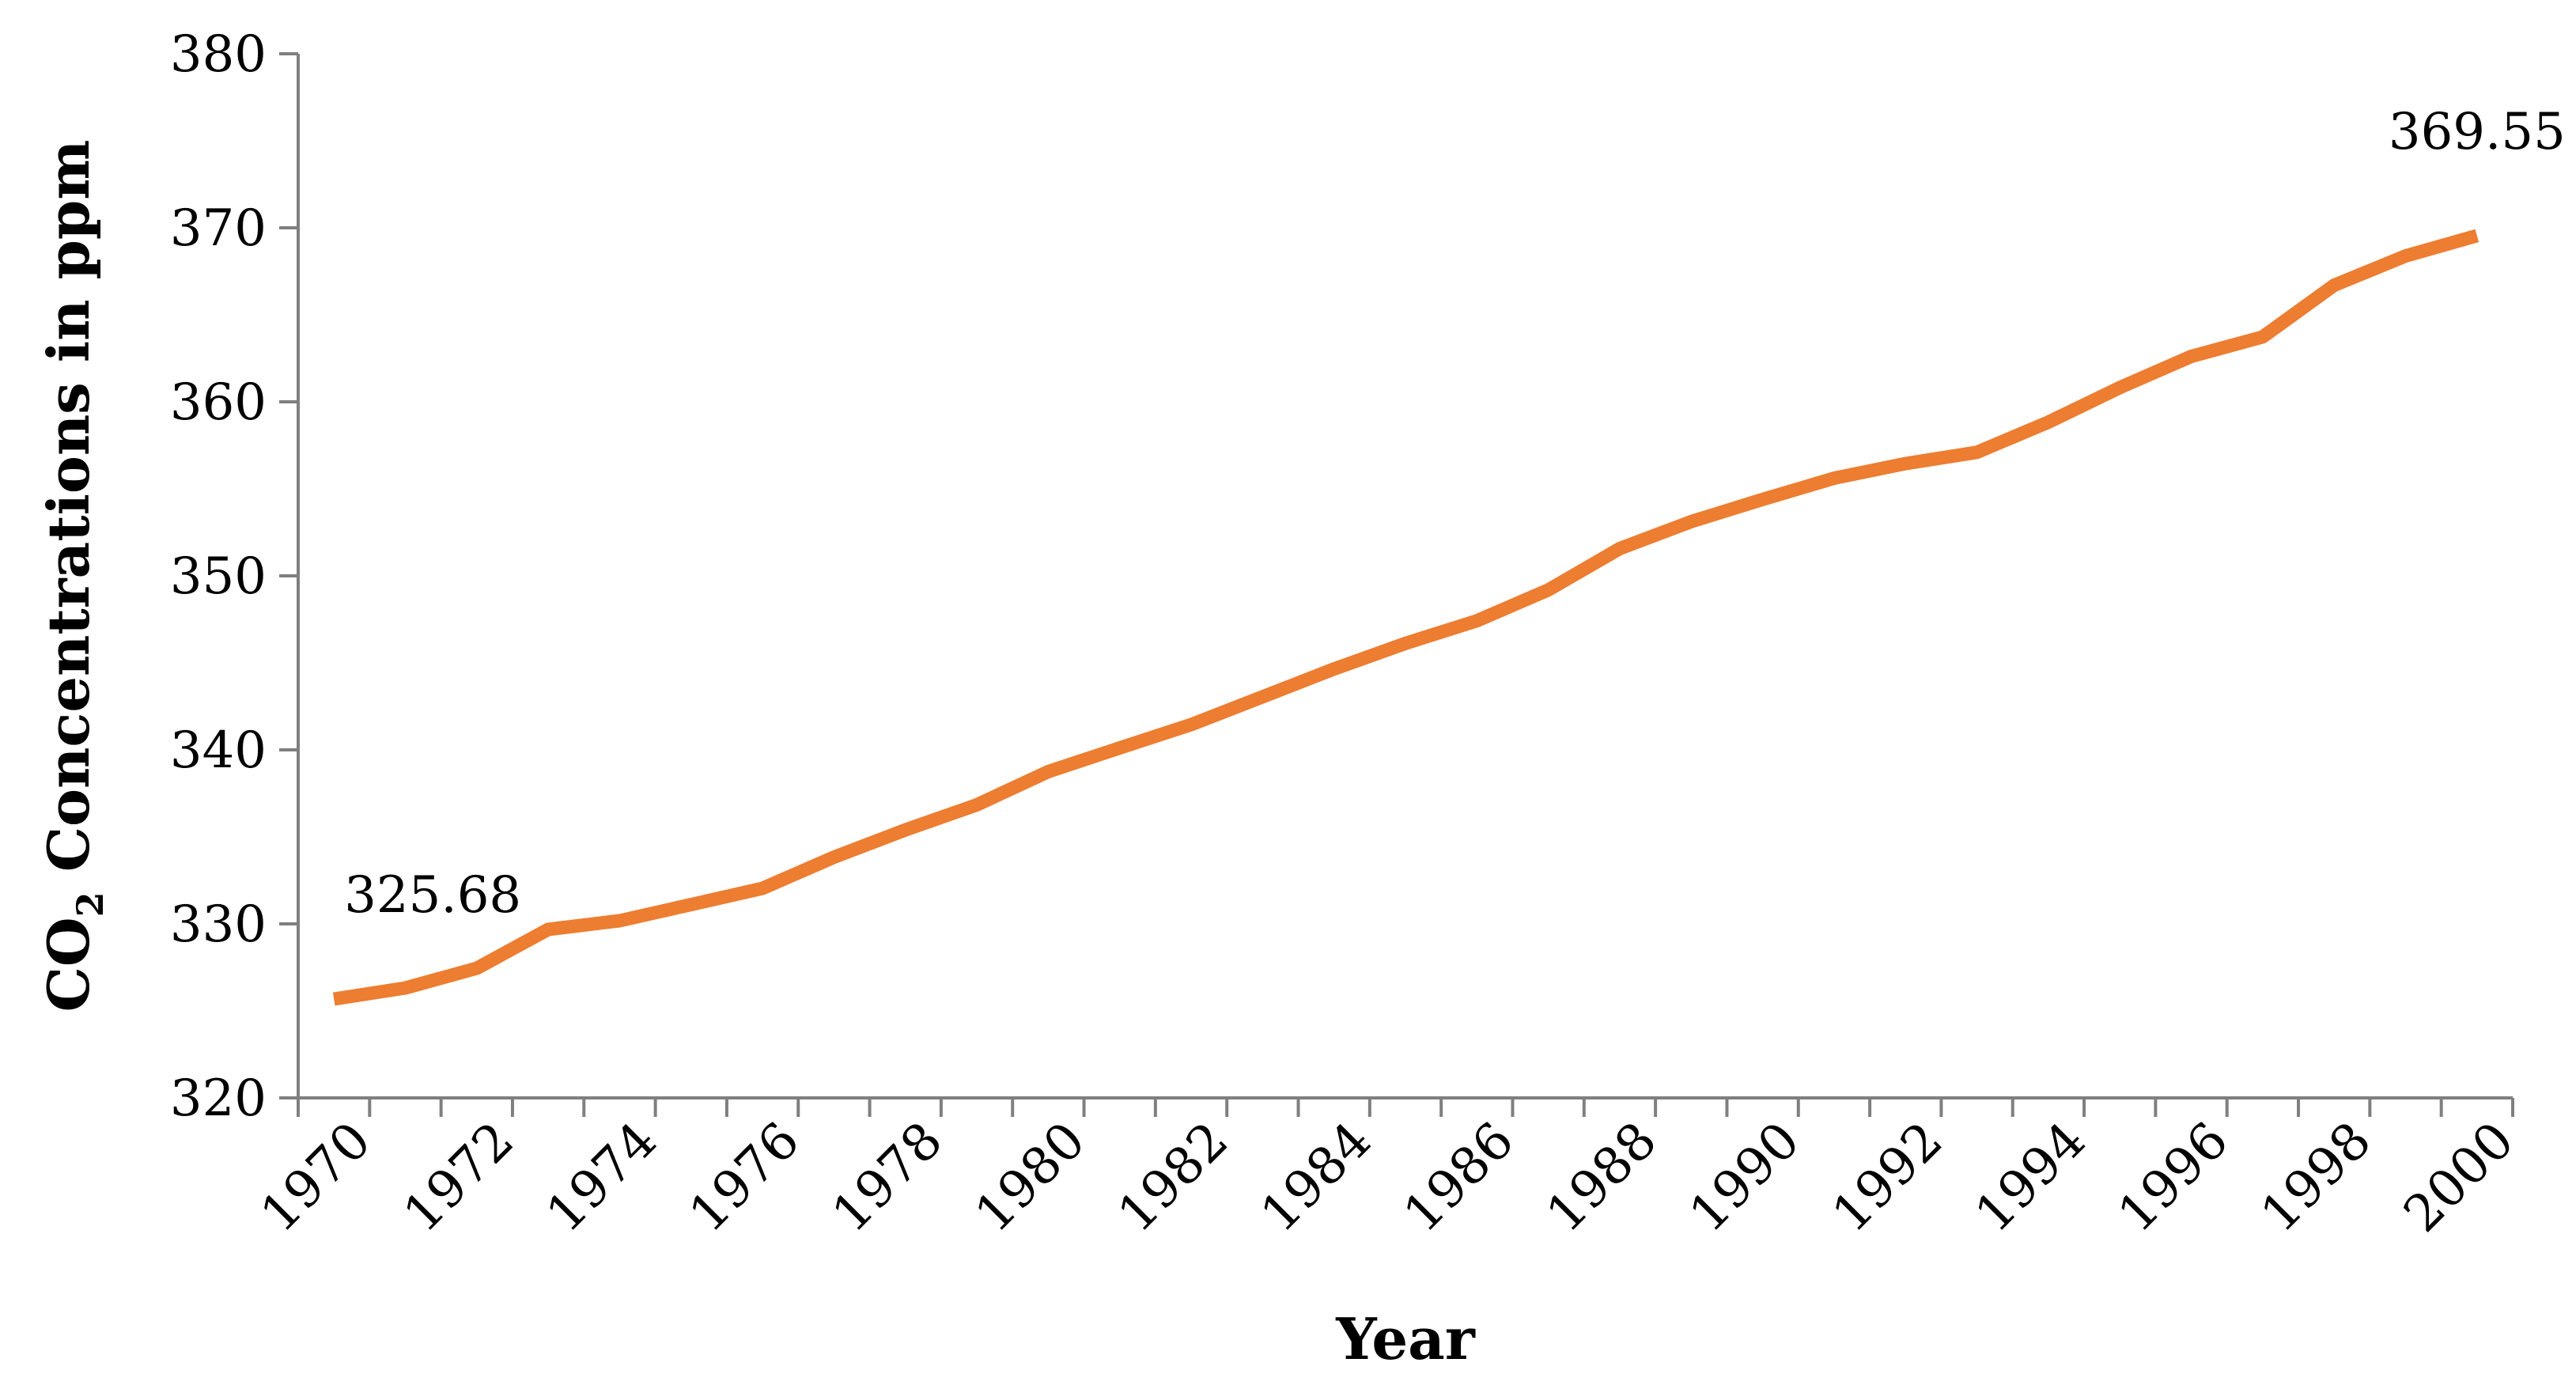 Image resolution: width=2576 pixels, height=1389 pixels. Describe the element at coordinates (2173, 1177) in the screenshot. I see `x-tick-label: 1996` at that location.